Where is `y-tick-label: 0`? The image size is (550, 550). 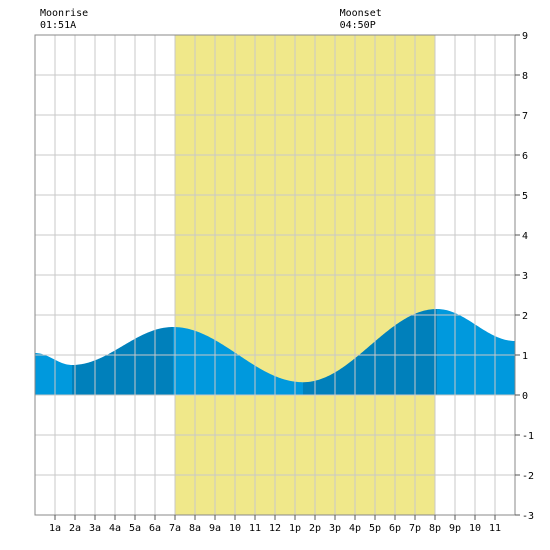 y-tick-label: 0 is located at coordinates (525, 396).